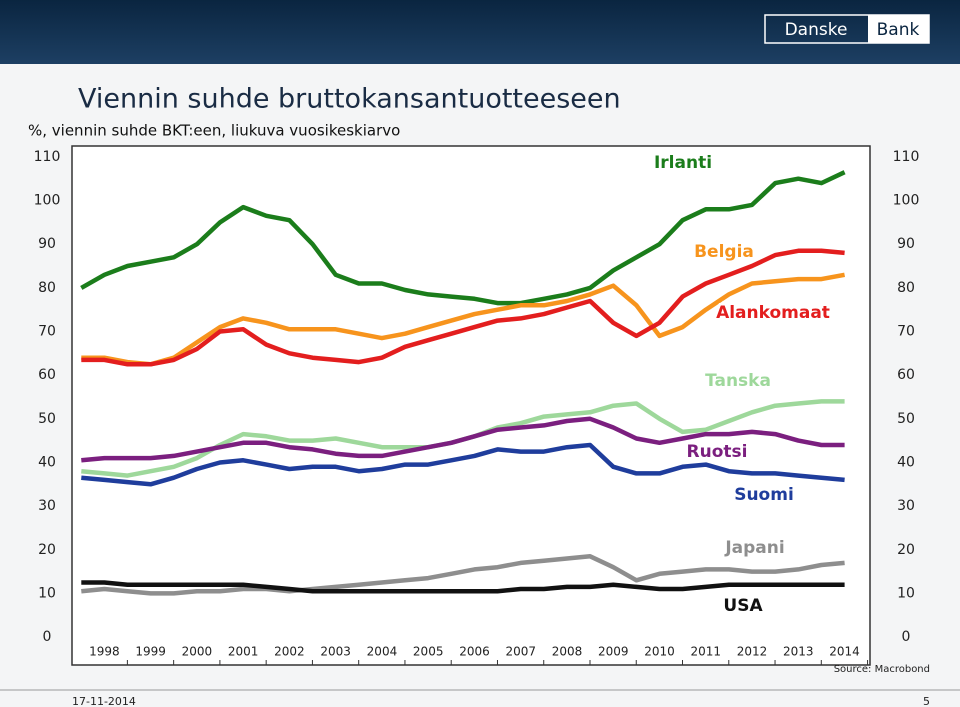 The height and width of the screenshot is (707, 960). What do you see at coordinates (906, 419) in the screenshot?
I see `y2-tick-label: 50` at bounding box center [906, 419].